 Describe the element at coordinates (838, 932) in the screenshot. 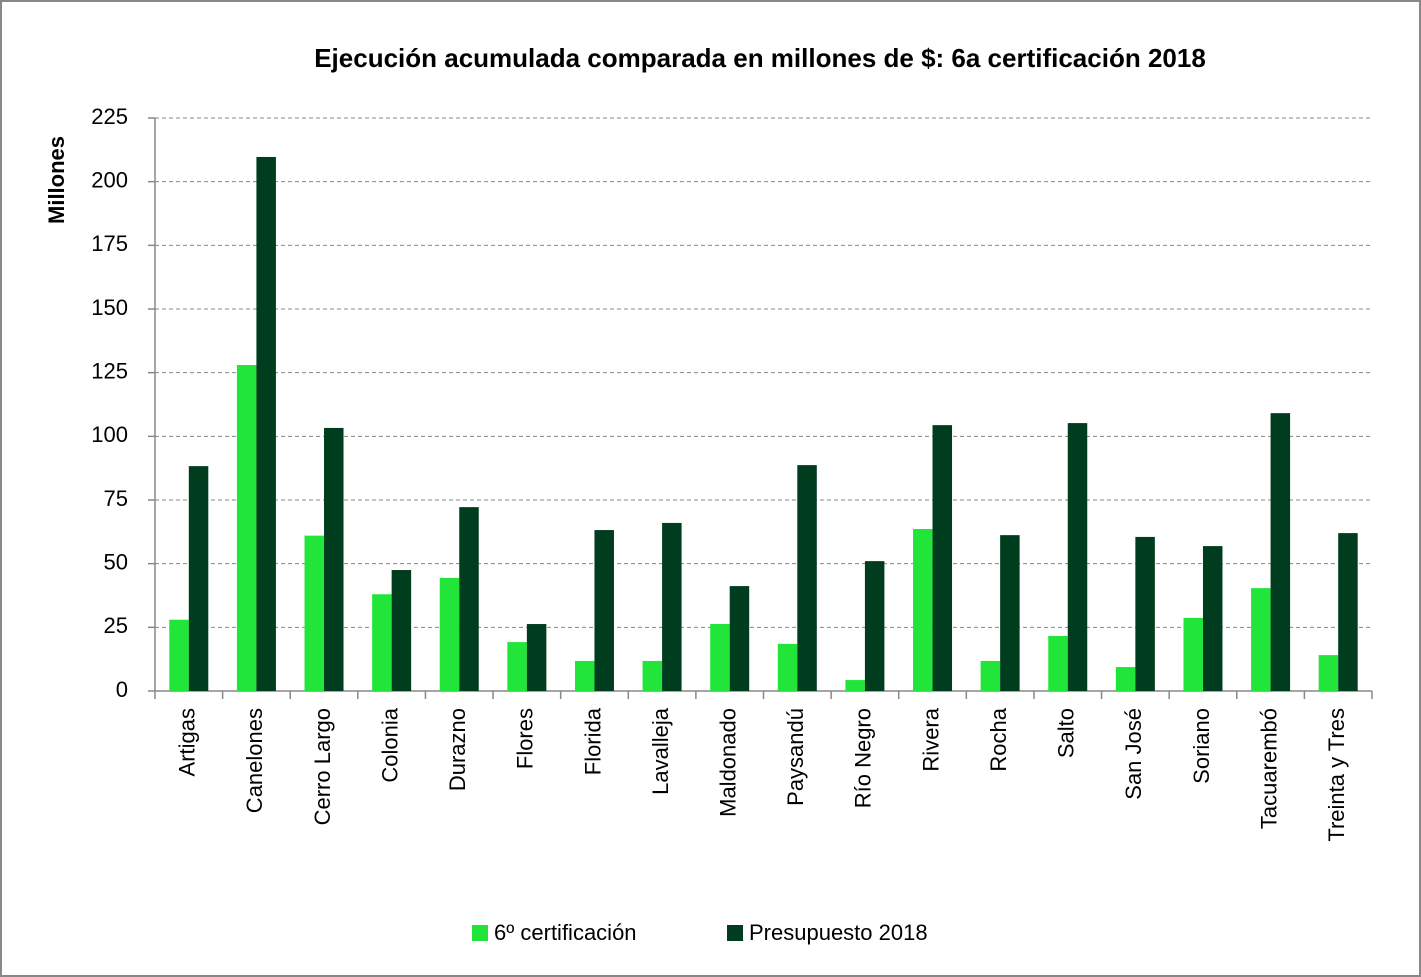

I see `legend-label: Presupuesto 2018` at that location.